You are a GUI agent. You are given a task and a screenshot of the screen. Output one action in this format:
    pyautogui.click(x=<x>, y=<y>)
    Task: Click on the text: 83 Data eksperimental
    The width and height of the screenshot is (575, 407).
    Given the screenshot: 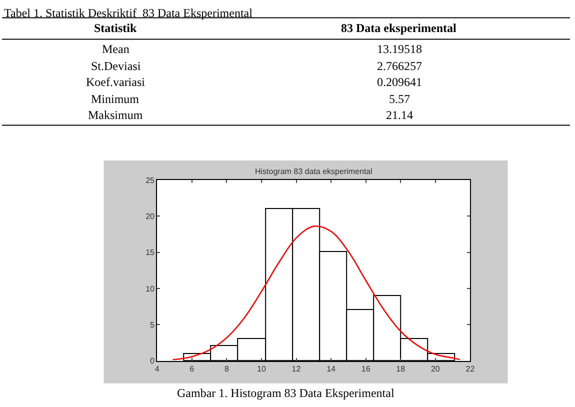 What is the action you would take?
    pyautogui.click(x=399, y=28)
    